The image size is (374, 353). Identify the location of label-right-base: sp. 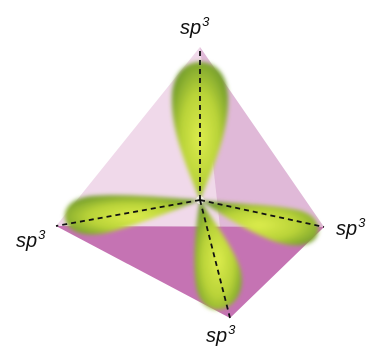
(347, 229).